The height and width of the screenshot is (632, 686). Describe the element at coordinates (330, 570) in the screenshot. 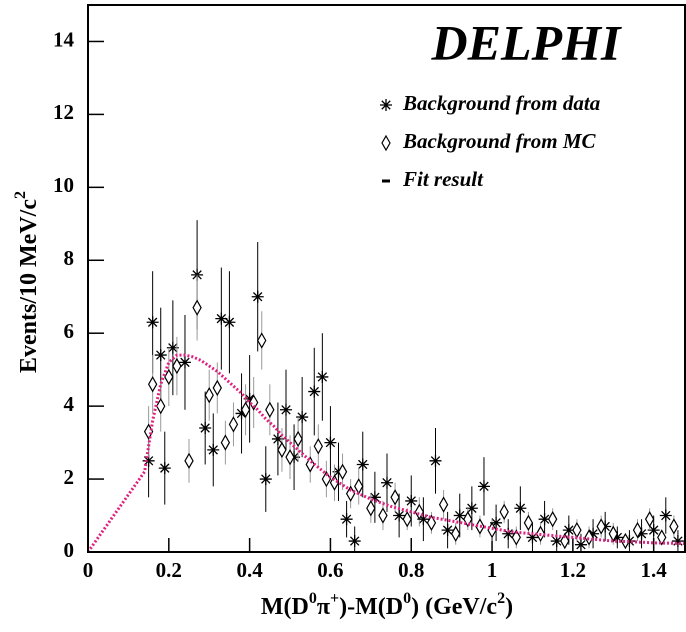

I see `x-tick-label: 0.6` at that location.